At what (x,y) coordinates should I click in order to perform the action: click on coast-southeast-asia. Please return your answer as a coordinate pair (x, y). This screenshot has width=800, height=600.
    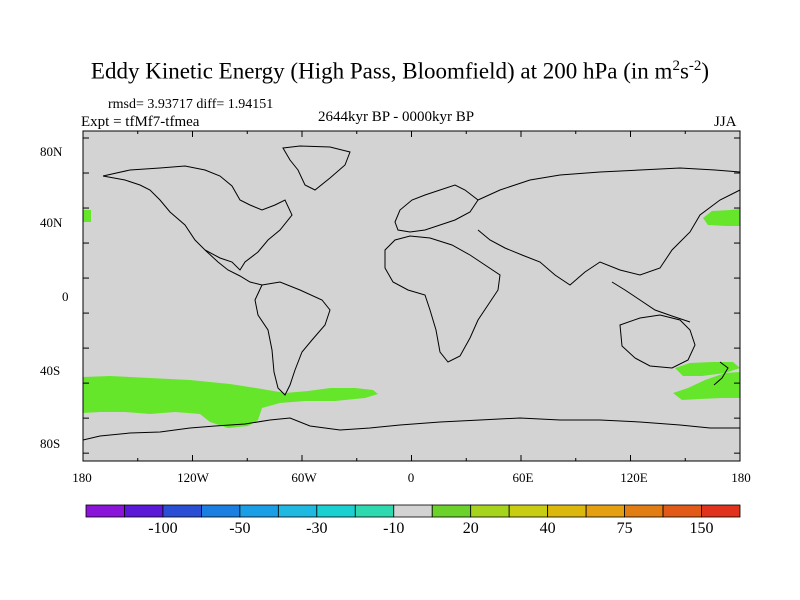
    Looking at the image, I should click on (651, 302).